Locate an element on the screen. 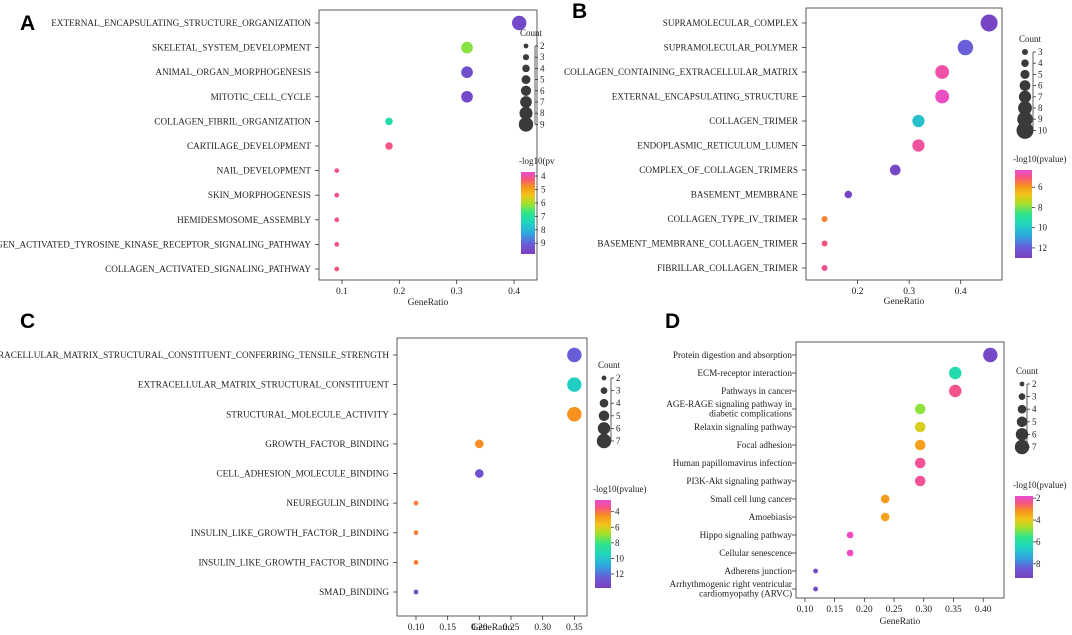 The height and width of the screenshot is (635, 1072). term-label: STRUCTURAL_MOLECULE_ACTIVITY is located at coordinates (307, 414).